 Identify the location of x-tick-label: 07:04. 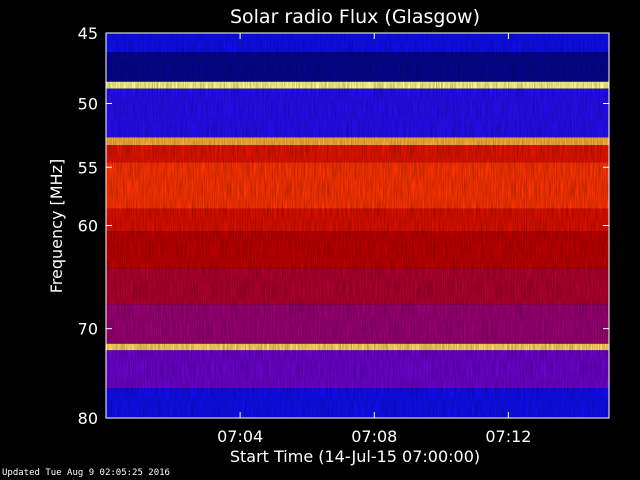
(240, 436).